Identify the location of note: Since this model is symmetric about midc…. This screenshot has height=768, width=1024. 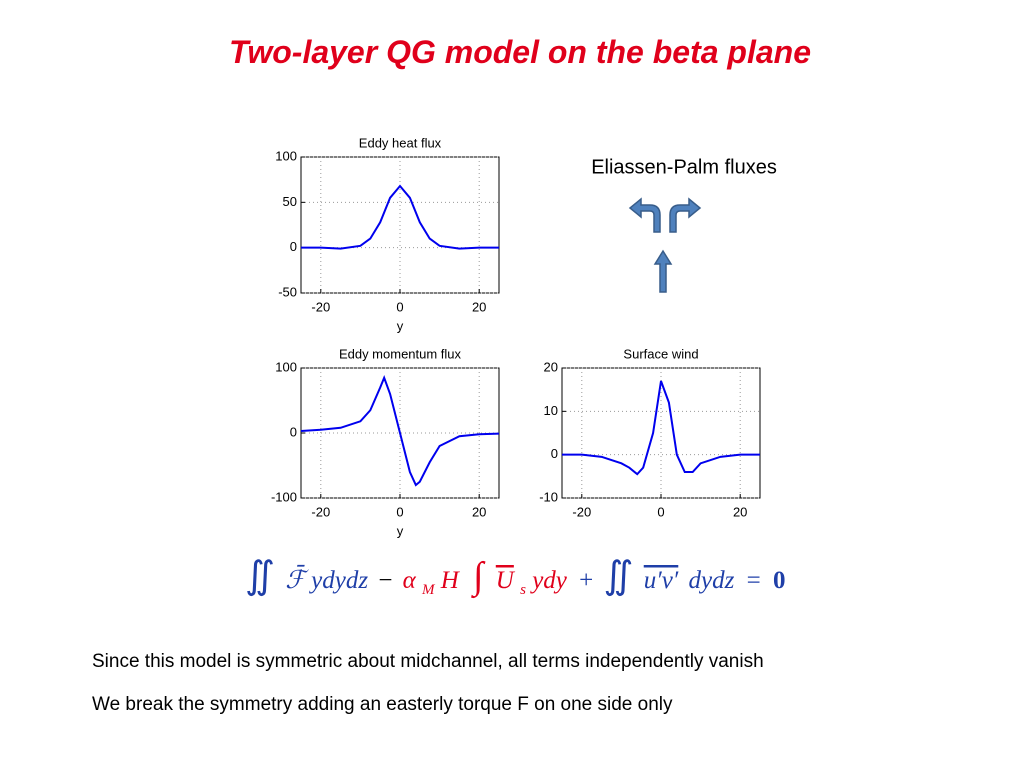
(428, 661).